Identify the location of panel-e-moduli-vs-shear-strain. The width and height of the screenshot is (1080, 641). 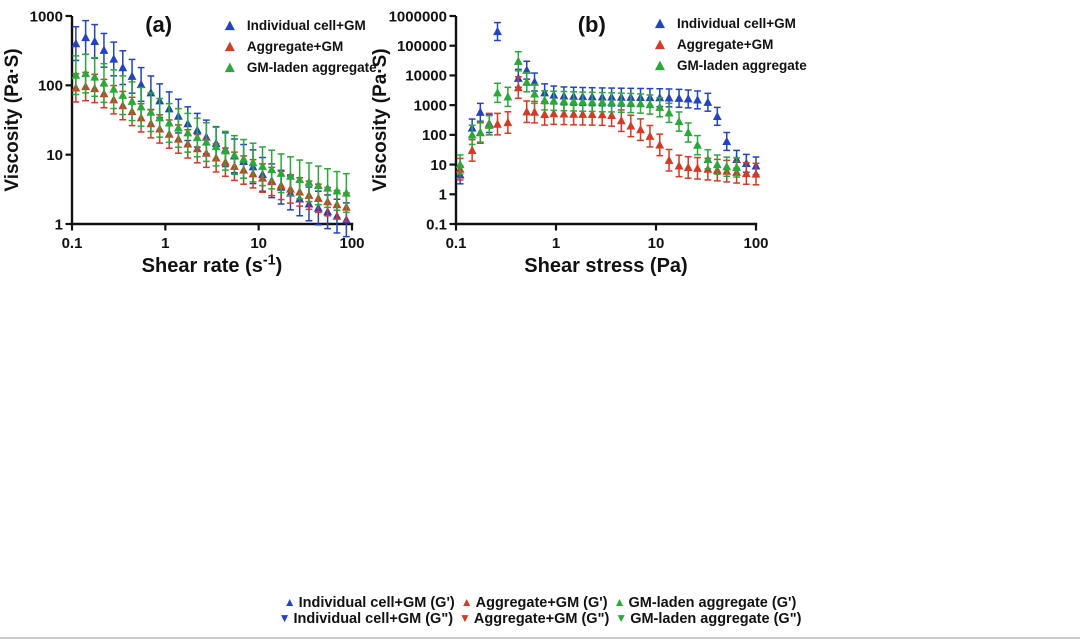
(498, 456).